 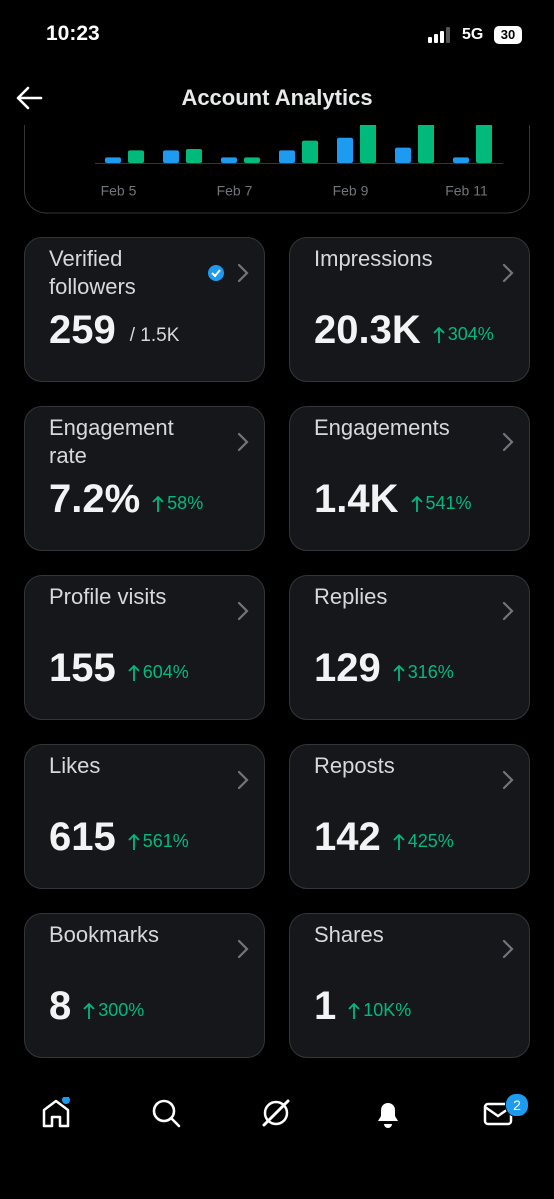 What do you see at coordinates (104, 934) in the screenshot?
I see `metric-title: Bookmarks` at bounding box center [104, 934].